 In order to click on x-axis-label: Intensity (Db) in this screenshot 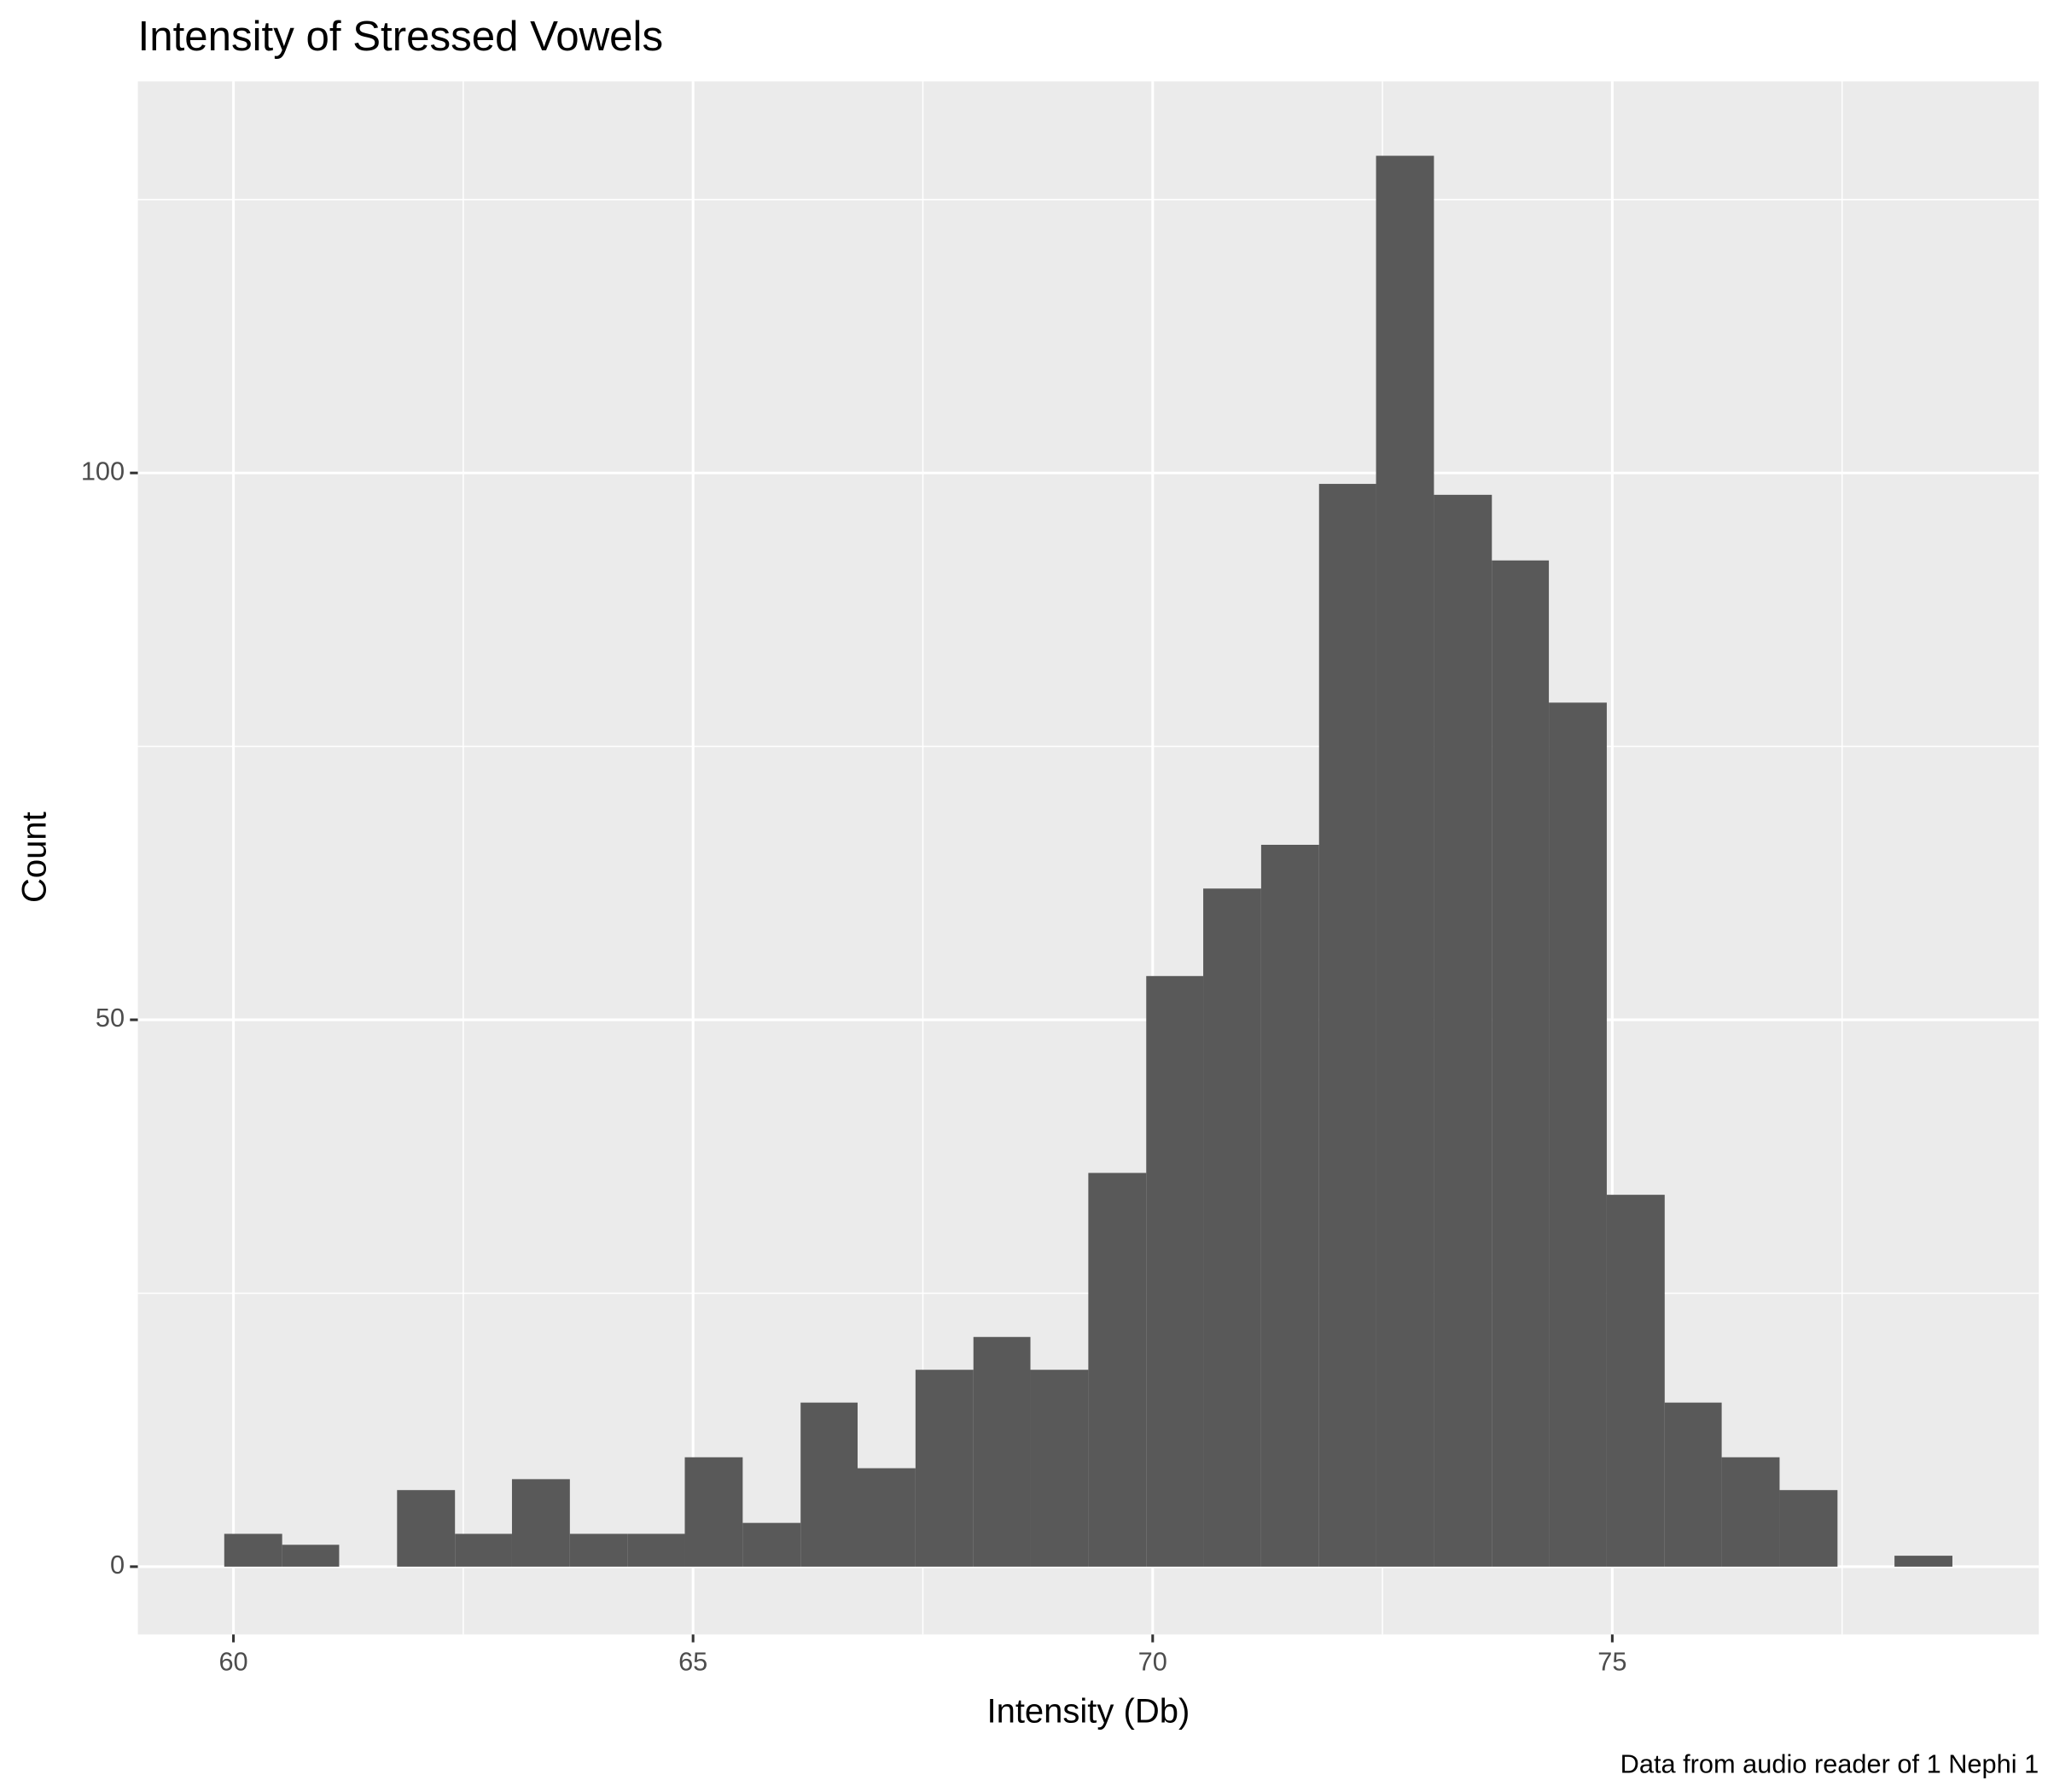, I will do `click(1088, 1711)`.